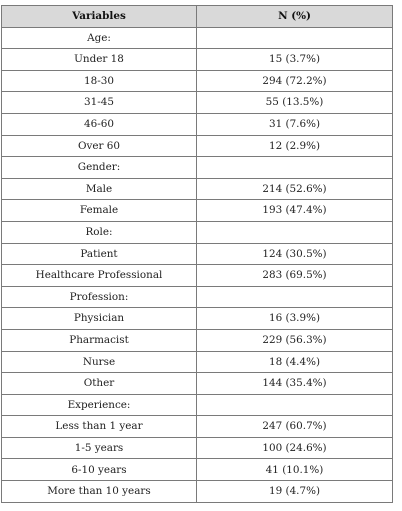  What do you see at coordinates (99, 340) in the screenshot?
I see `variable-cell: Pharmacist` at bounding box center [99, 340].